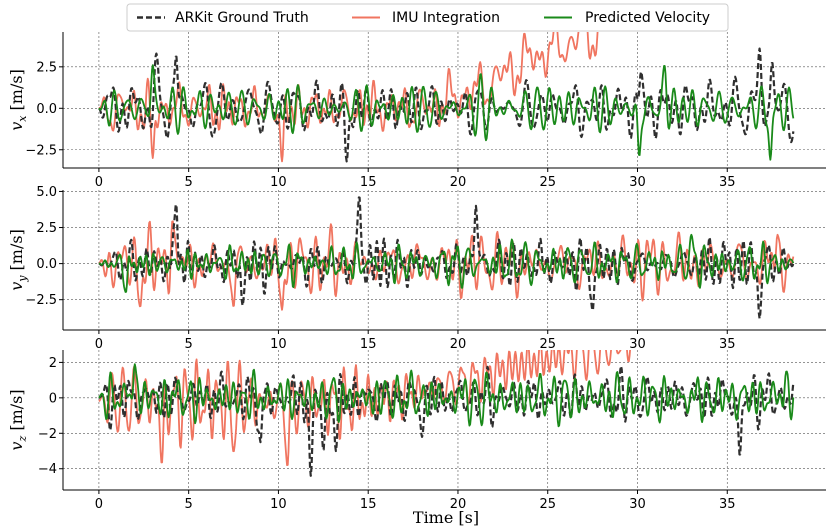 This screenshot has width=830, height=530. I want to click on y-tick-label: 5.0, so click(46, 192).